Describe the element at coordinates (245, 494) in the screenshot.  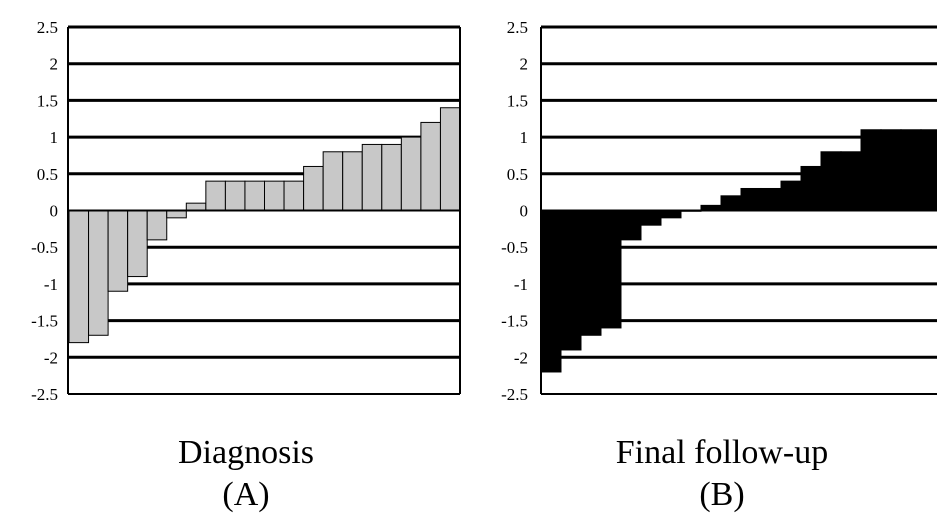
I see `chart-subtitle: (A)` at that location.